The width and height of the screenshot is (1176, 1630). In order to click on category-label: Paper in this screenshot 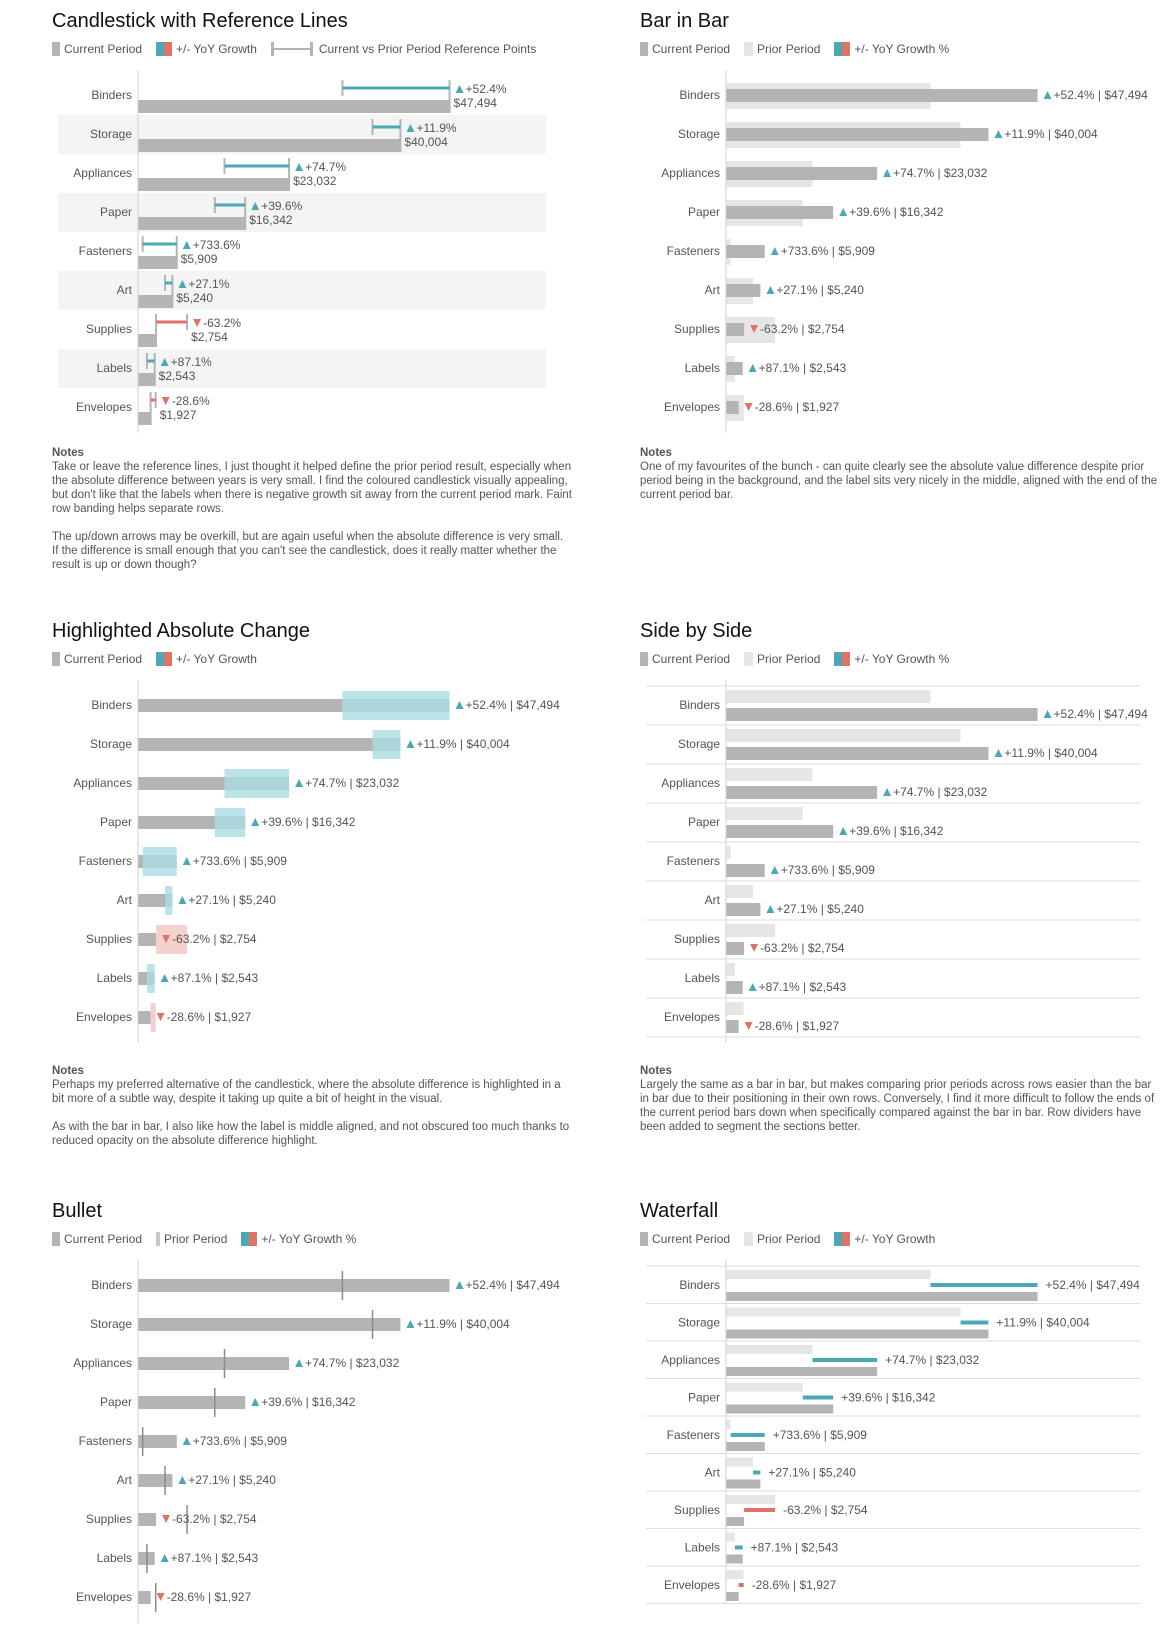, I will do `click(704, 212)`.